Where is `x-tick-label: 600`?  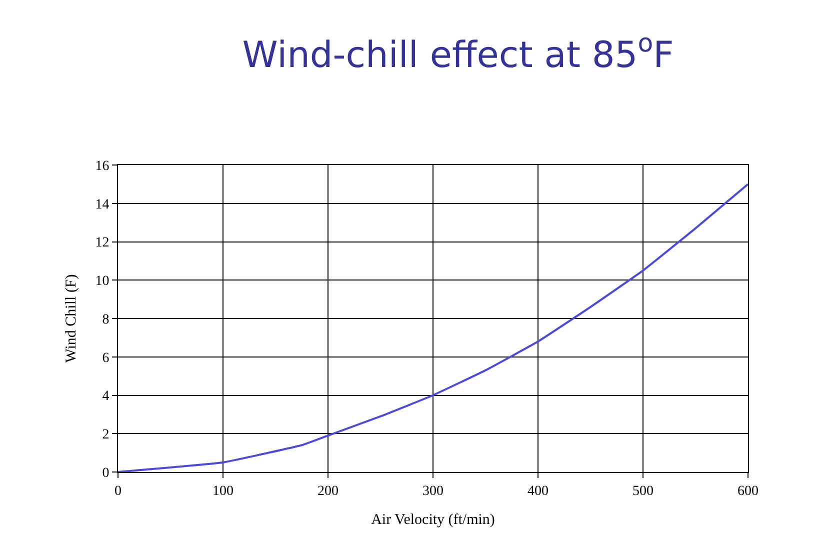
x-tick-label: 600 is located at coordinates (748, 491).